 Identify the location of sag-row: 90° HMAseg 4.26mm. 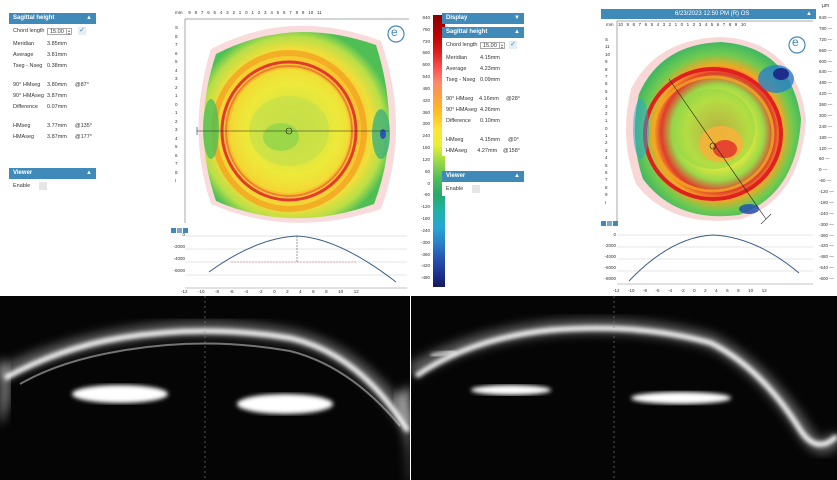
(483, 109).